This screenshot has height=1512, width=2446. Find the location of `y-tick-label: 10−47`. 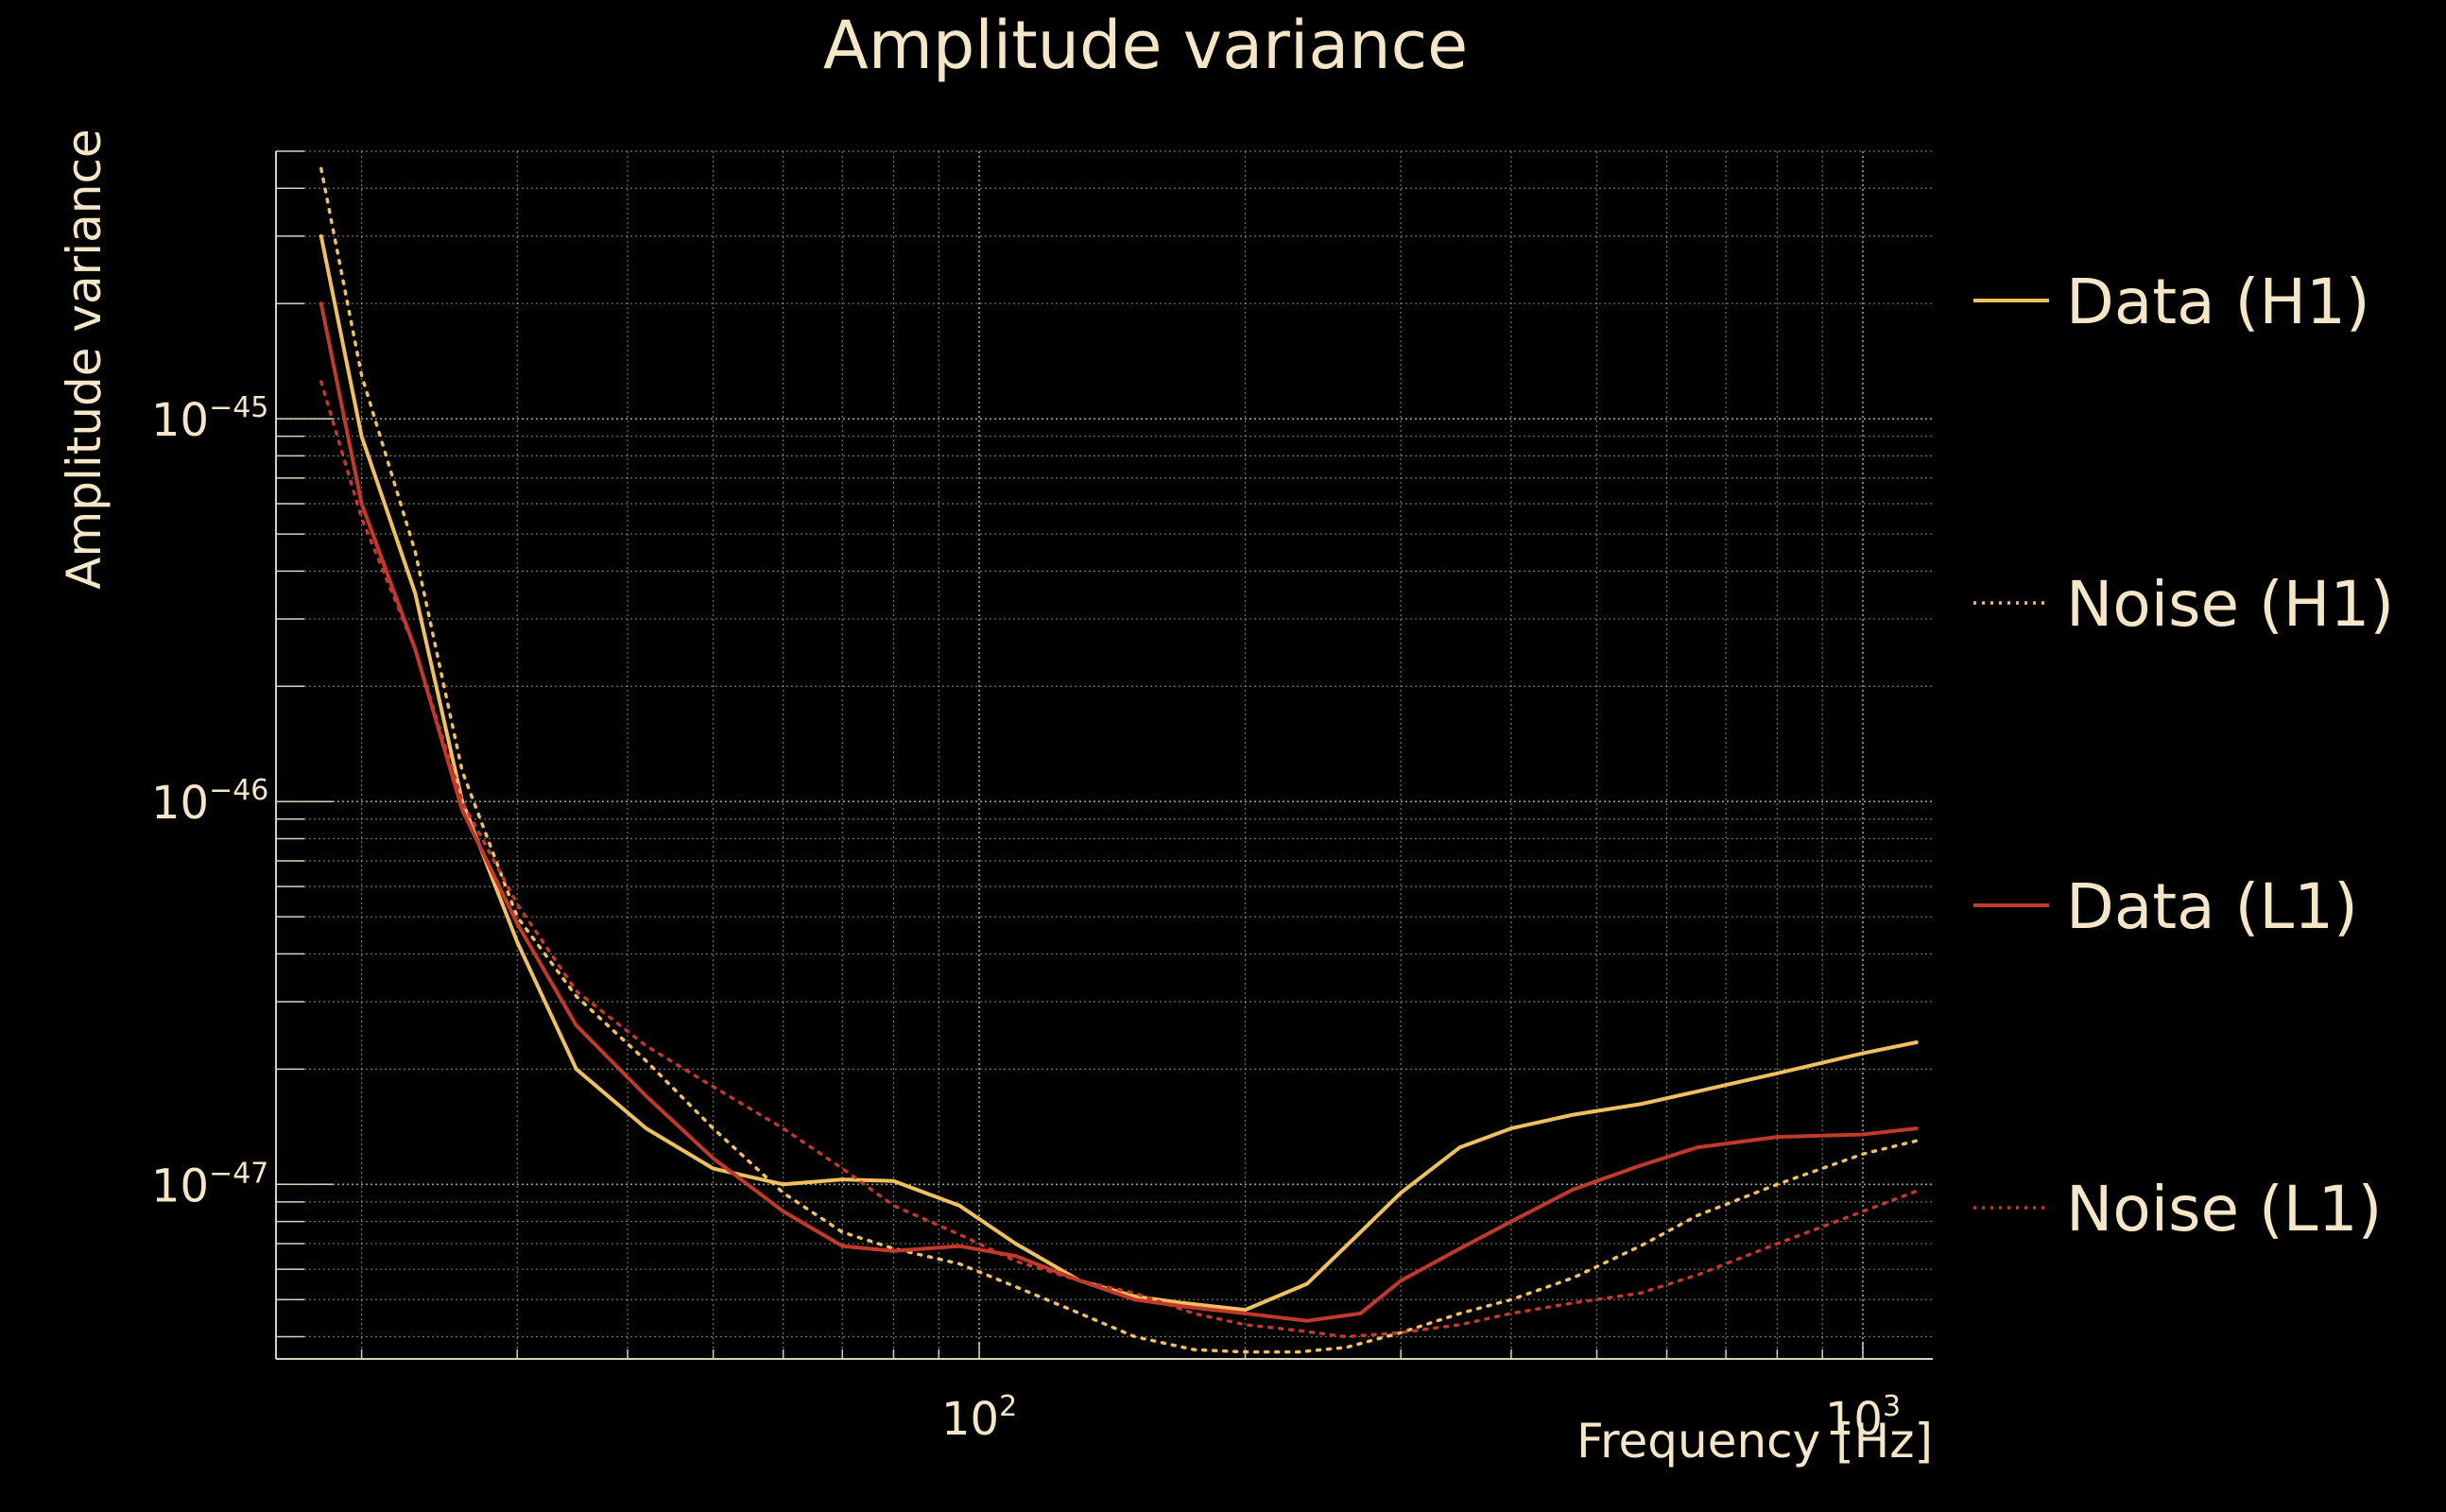

y-tick-label: 10−47 is located at coordinates (209, 1184).